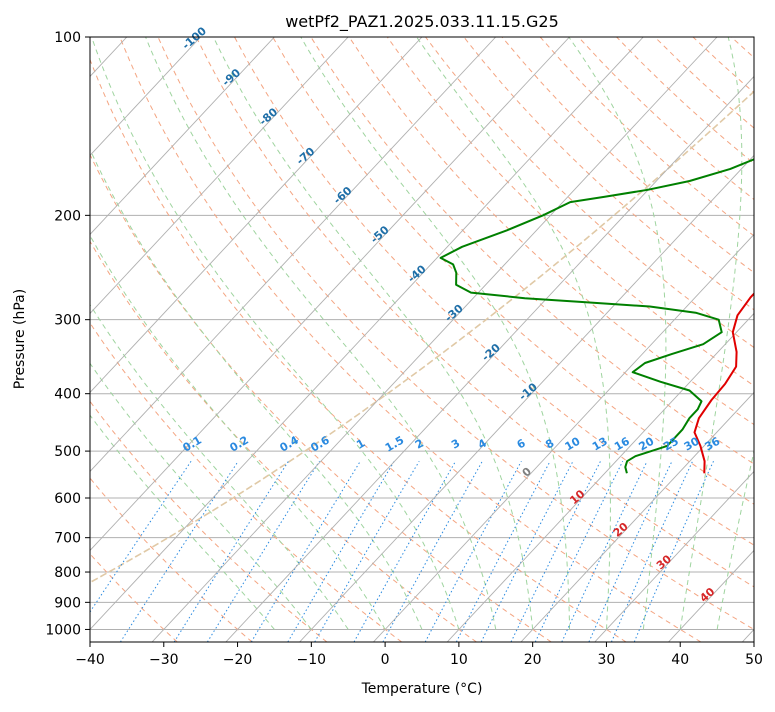 This screenshot has height=712, width=775. What do you see at coordinates (385, 660) in the screenshot?
I see `x-tick-label: 0` at bounding box center [385, 660].